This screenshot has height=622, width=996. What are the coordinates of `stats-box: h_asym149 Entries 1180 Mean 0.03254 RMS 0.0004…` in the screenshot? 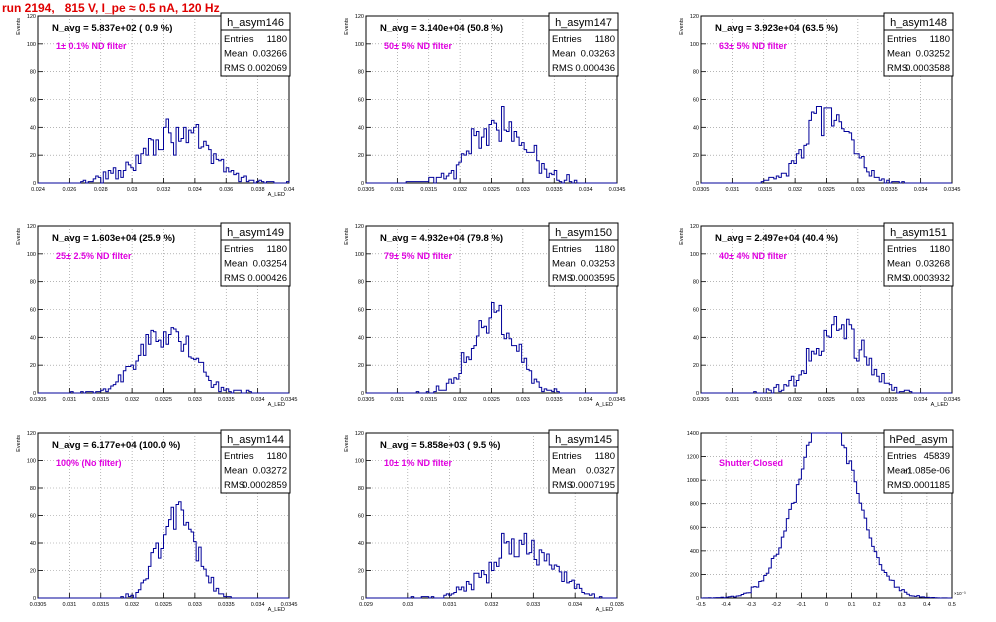 It's located at (255, 254).